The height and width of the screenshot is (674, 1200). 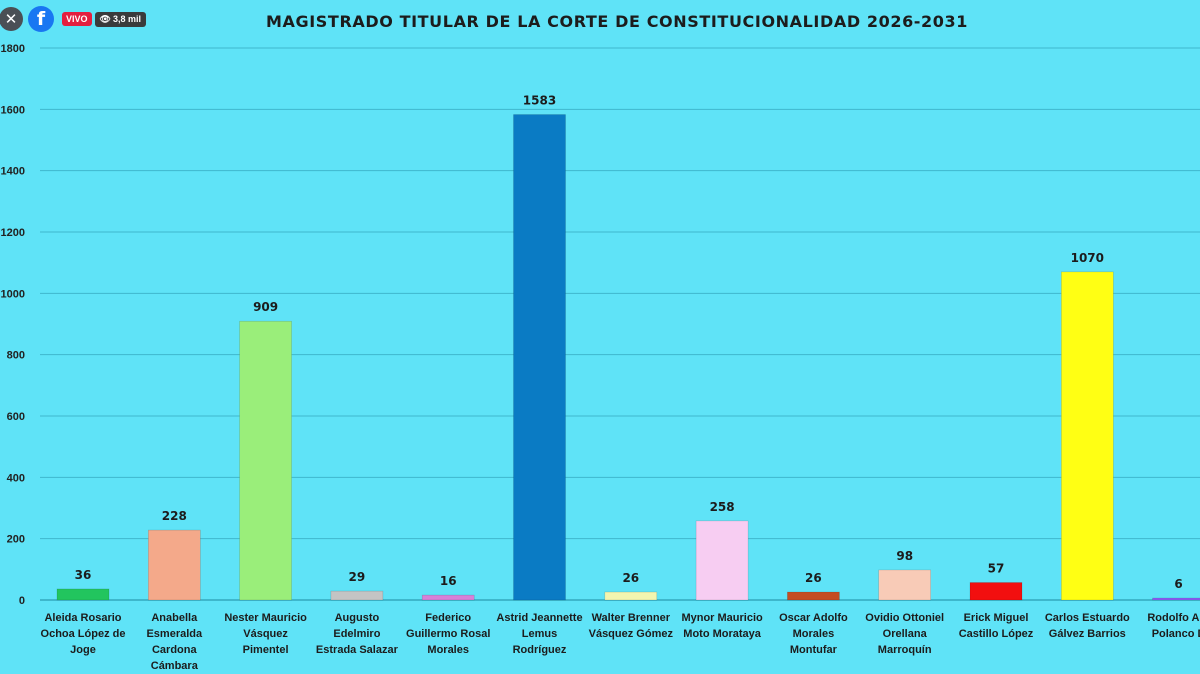 I want to click on eye-icon: 👁, so click(x=105, y=18).